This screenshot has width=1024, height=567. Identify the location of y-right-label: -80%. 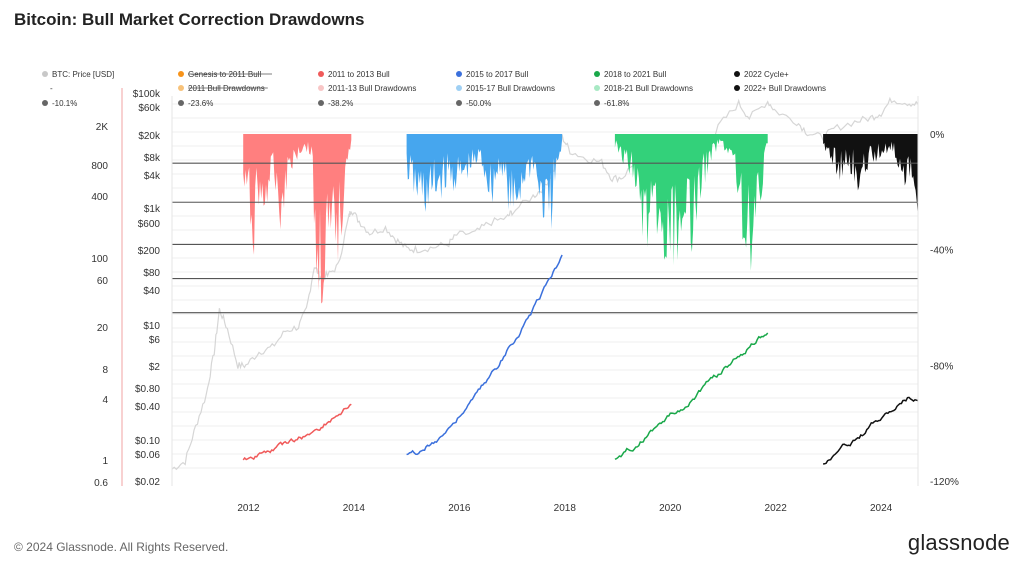
(941, 366).